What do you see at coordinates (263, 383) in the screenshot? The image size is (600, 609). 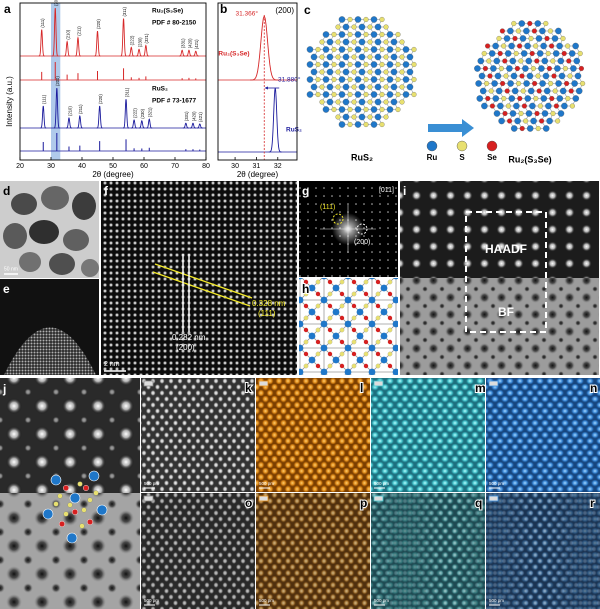 I see `channel-tag` at bounding box center [263, 383].